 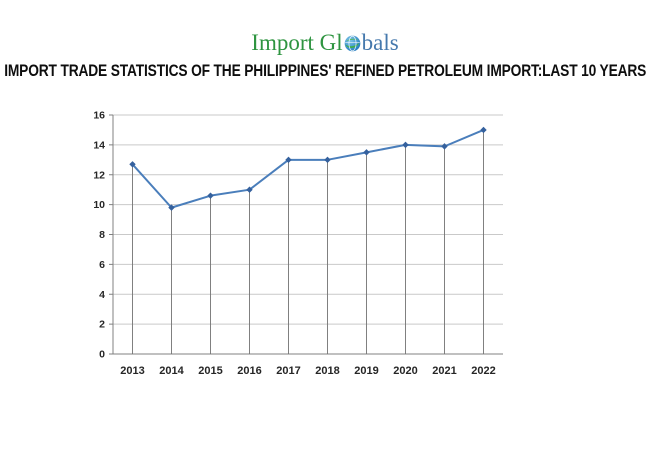 I want to click on logo-text-import-gl: Import Gl, so click(x=297, y=42).